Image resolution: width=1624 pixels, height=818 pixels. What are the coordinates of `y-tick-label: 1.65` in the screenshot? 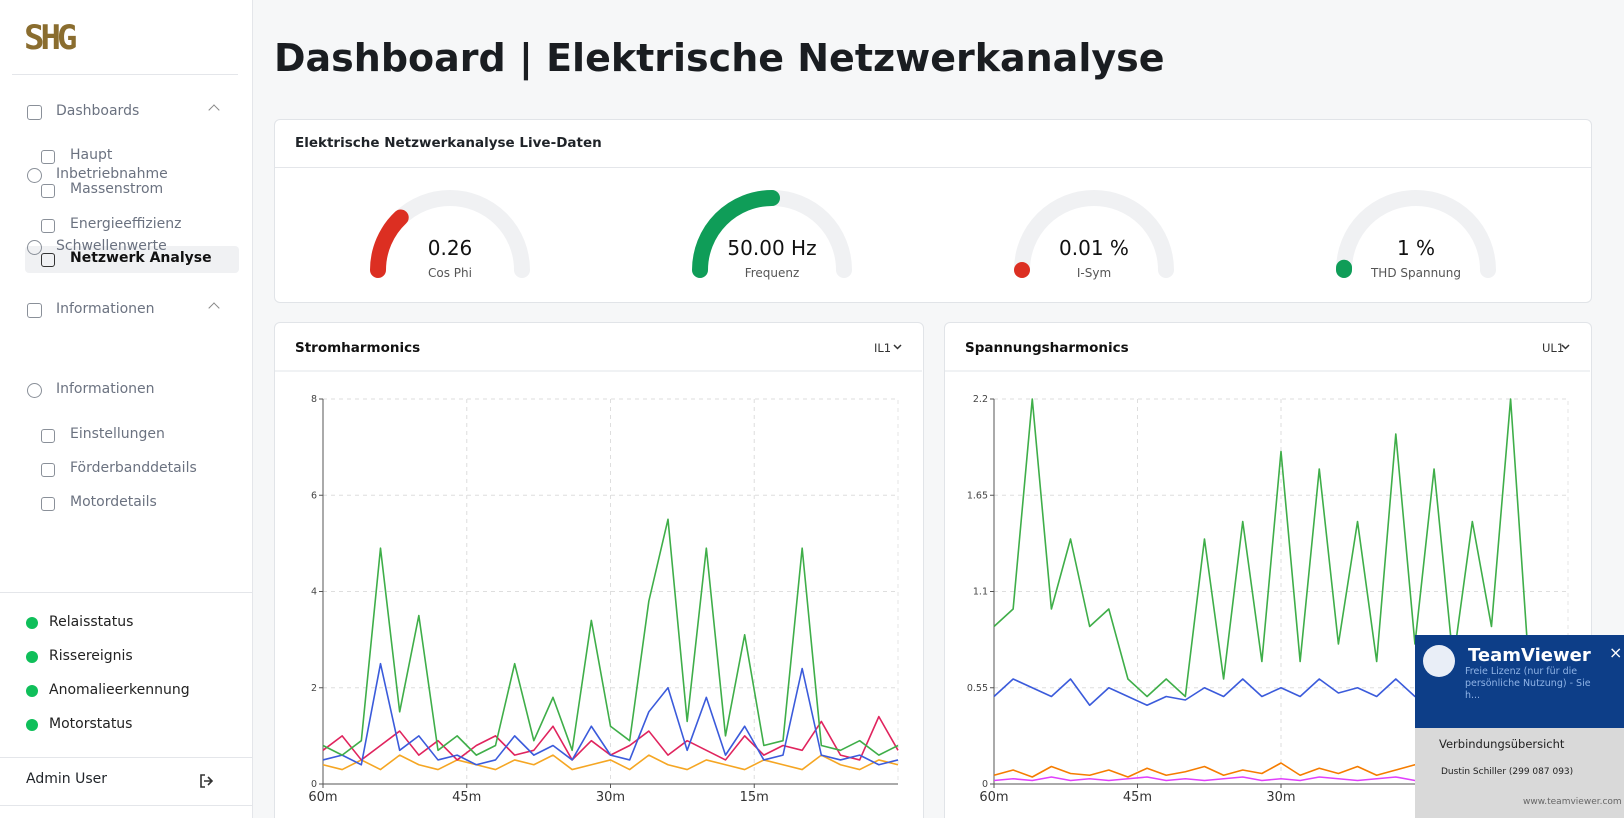 It's located at (977, 495).